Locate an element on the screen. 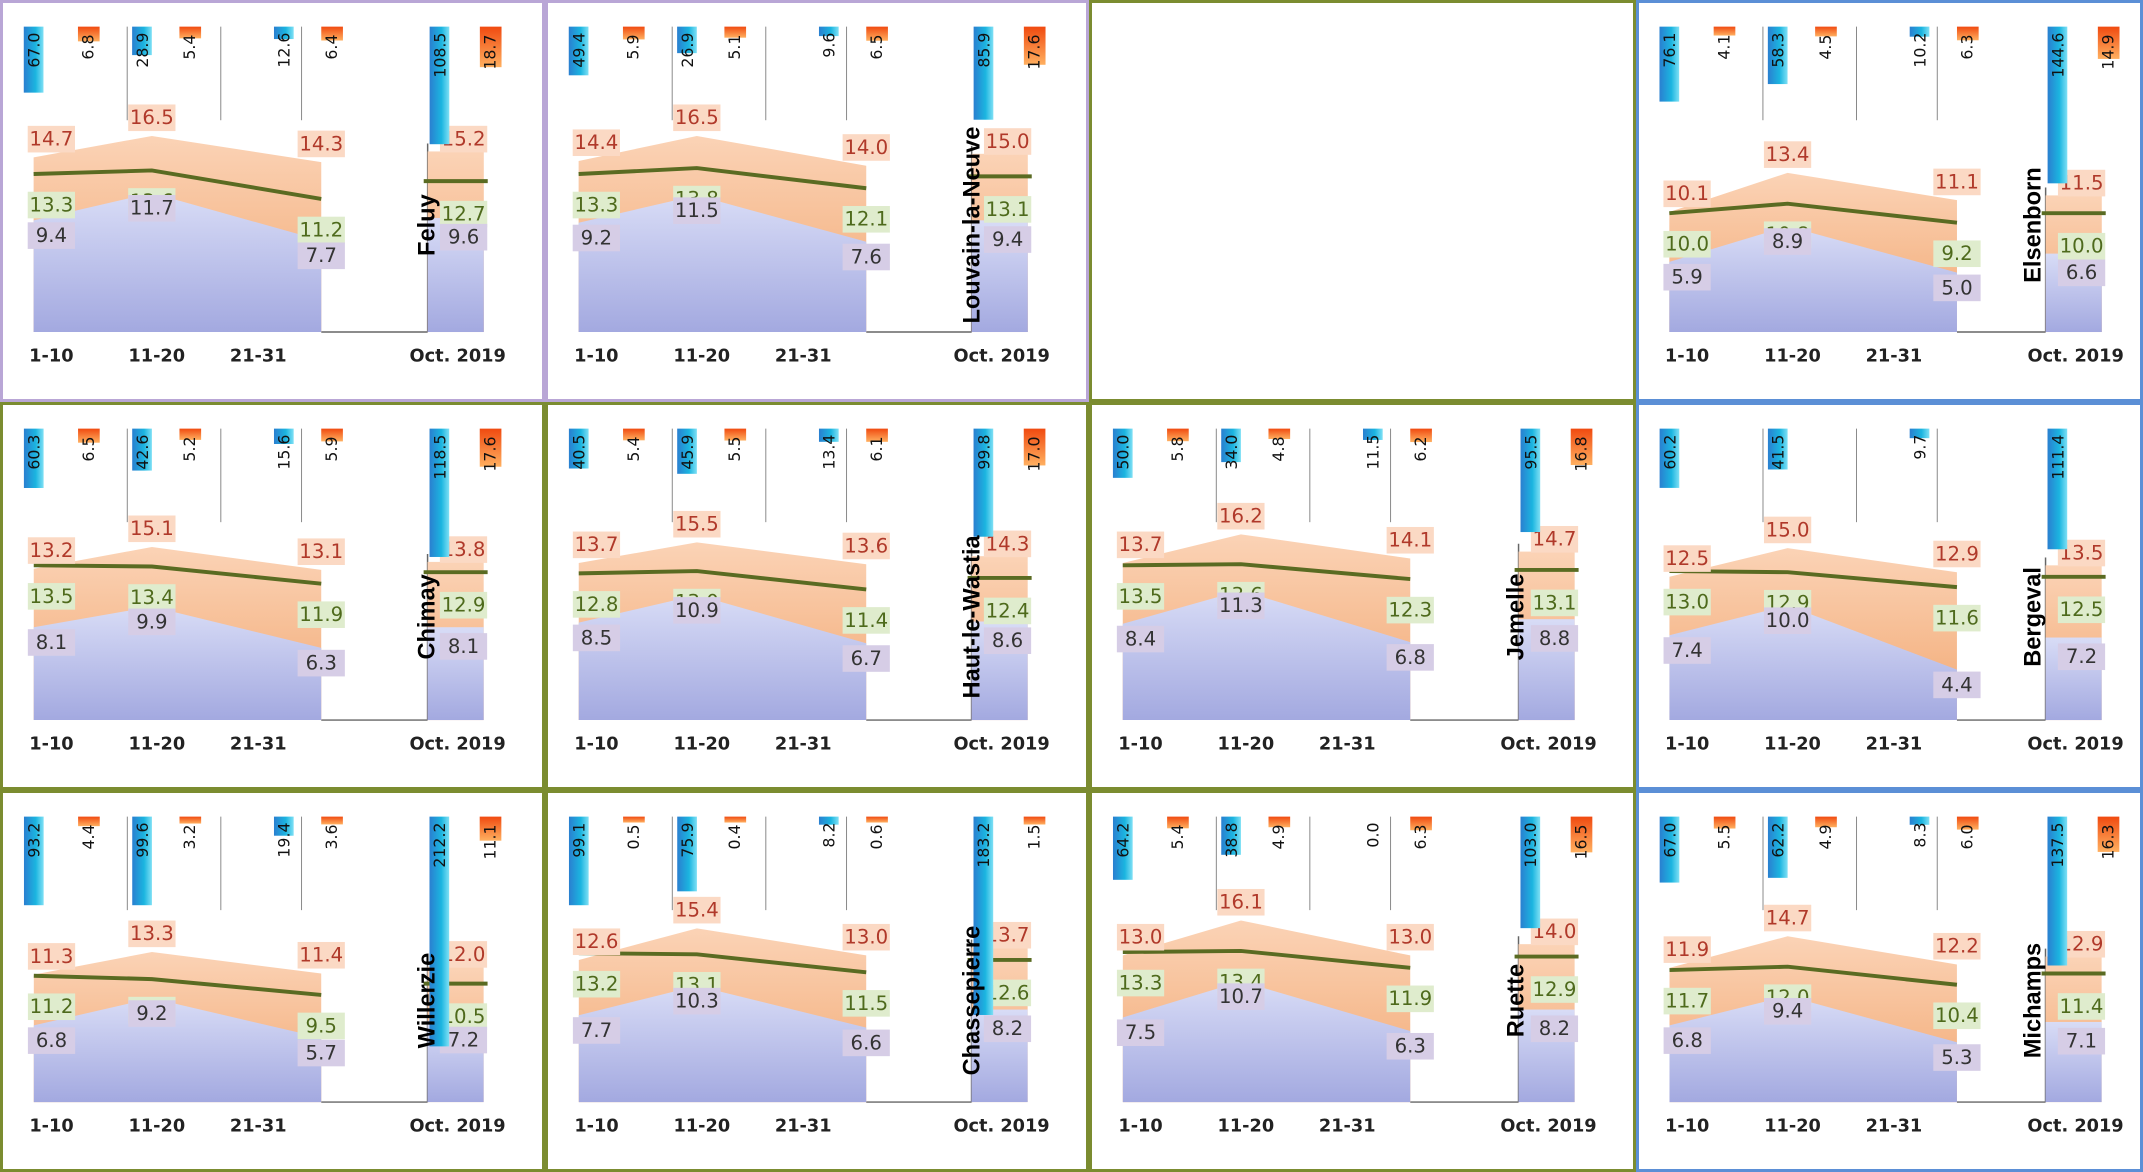 Image resolution: width=2143 pixels, height=1172 pixels. mean-label: 12.1 is located at coordinates (866, 219).